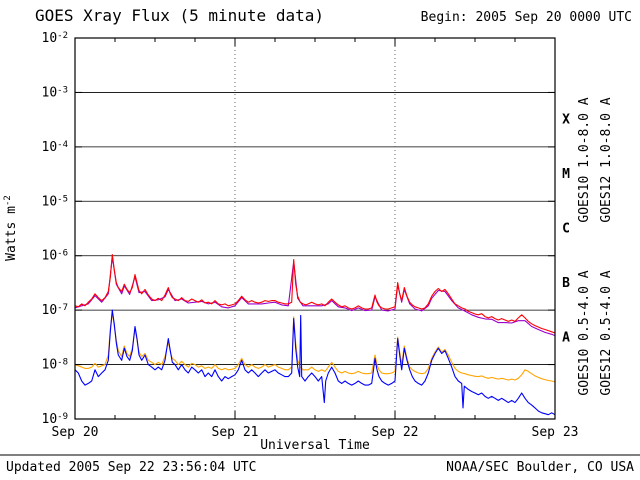  I want to click on legend-goes12-short-channel: GOES12 0.5-4.0 A, so click(606, 332).